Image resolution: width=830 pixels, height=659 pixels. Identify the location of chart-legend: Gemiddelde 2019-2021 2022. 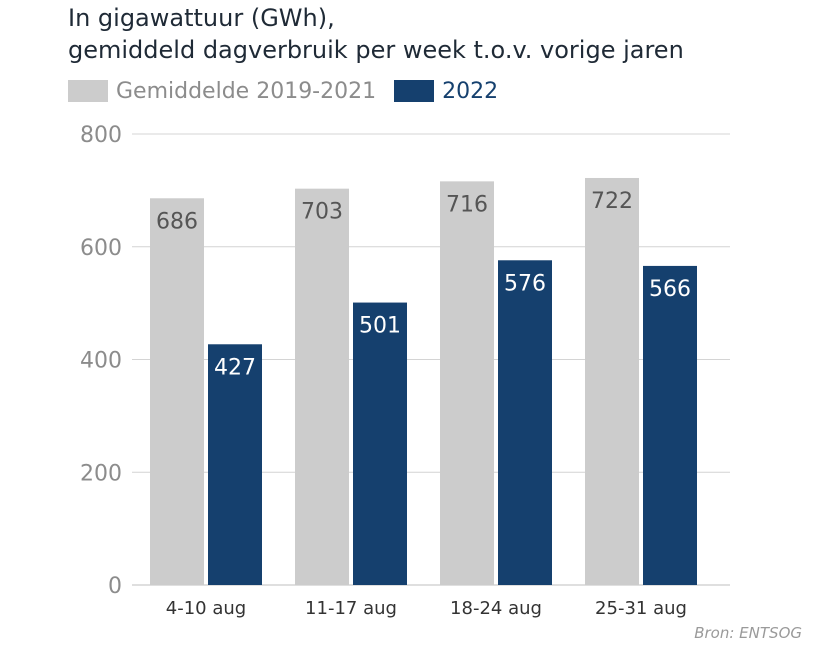
(292, 91).